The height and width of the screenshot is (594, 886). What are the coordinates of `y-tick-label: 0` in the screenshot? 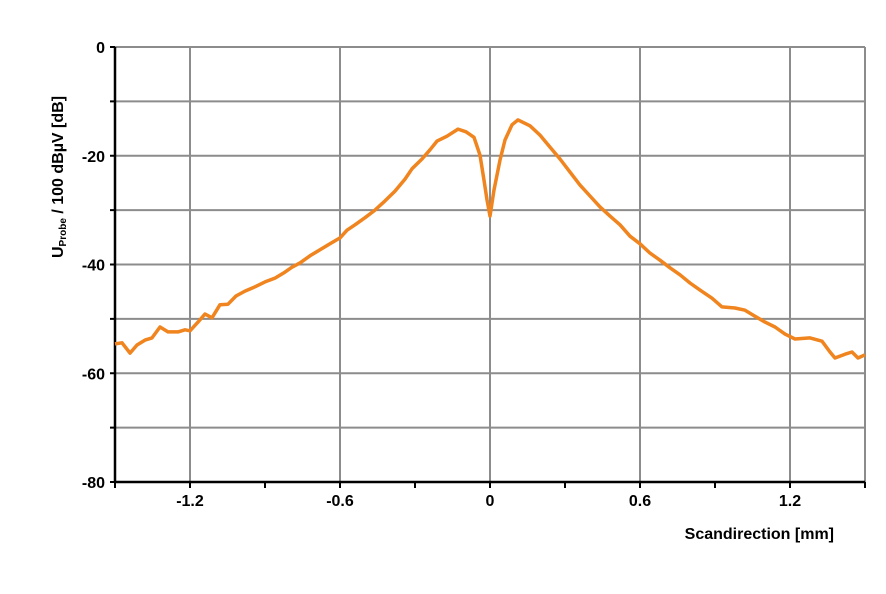 It's located at (100, 48).